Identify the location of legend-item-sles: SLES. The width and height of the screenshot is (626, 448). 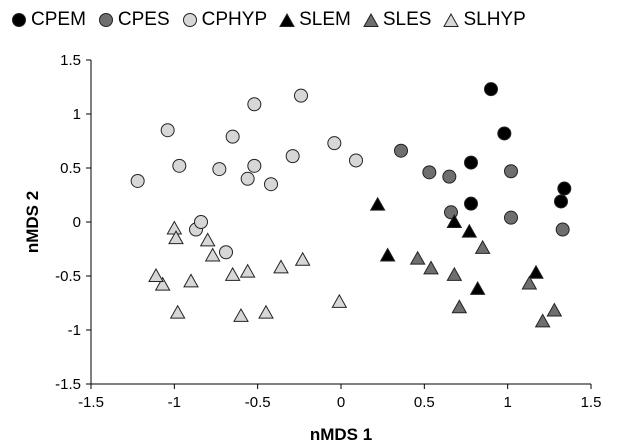
(397, 20).